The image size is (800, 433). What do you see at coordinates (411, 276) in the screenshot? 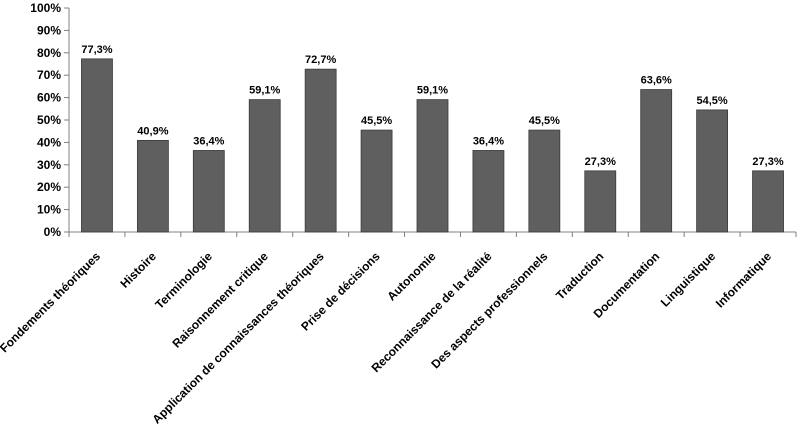
I see `category-label: Autonomie` at bounding box center [411, 276].